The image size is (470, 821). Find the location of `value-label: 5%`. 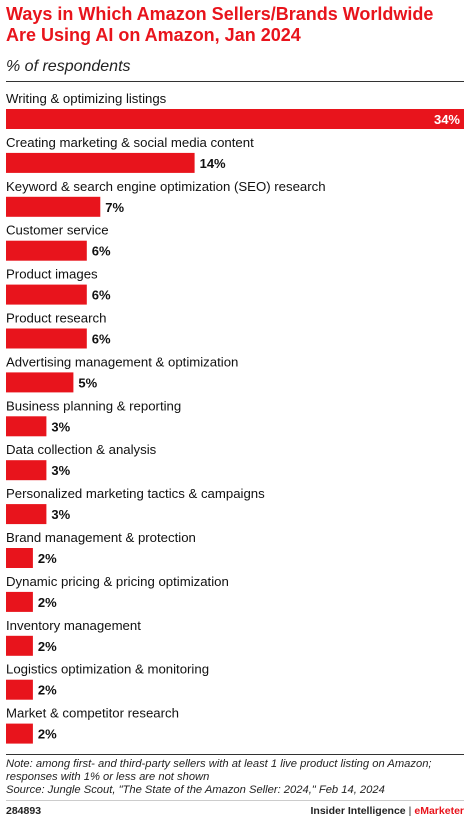

value-label: 5% is located at coordinates (87, 382).